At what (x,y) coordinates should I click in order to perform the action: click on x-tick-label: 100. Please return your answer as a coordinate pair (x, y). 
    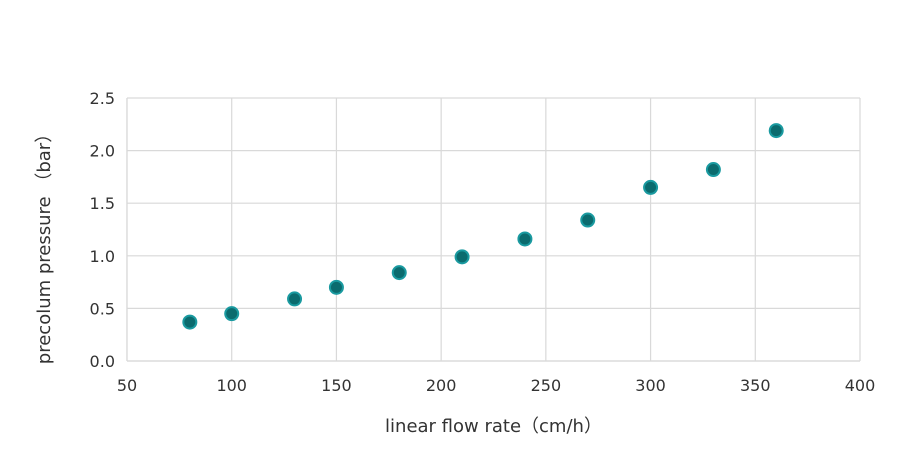
    Looking at the image, I should click on (231, 385).